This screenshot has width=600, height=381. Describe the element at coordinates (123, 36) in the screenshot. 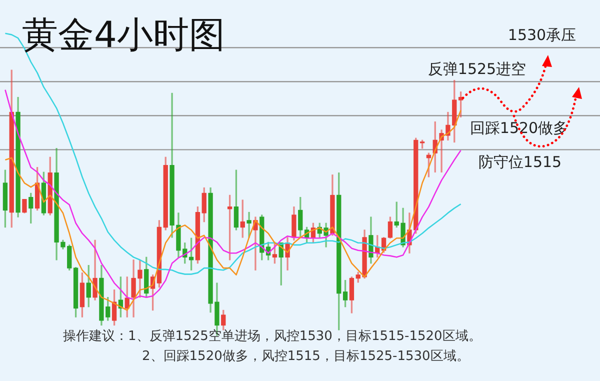

I see `chart-title: 黄金4小时图` at that location.